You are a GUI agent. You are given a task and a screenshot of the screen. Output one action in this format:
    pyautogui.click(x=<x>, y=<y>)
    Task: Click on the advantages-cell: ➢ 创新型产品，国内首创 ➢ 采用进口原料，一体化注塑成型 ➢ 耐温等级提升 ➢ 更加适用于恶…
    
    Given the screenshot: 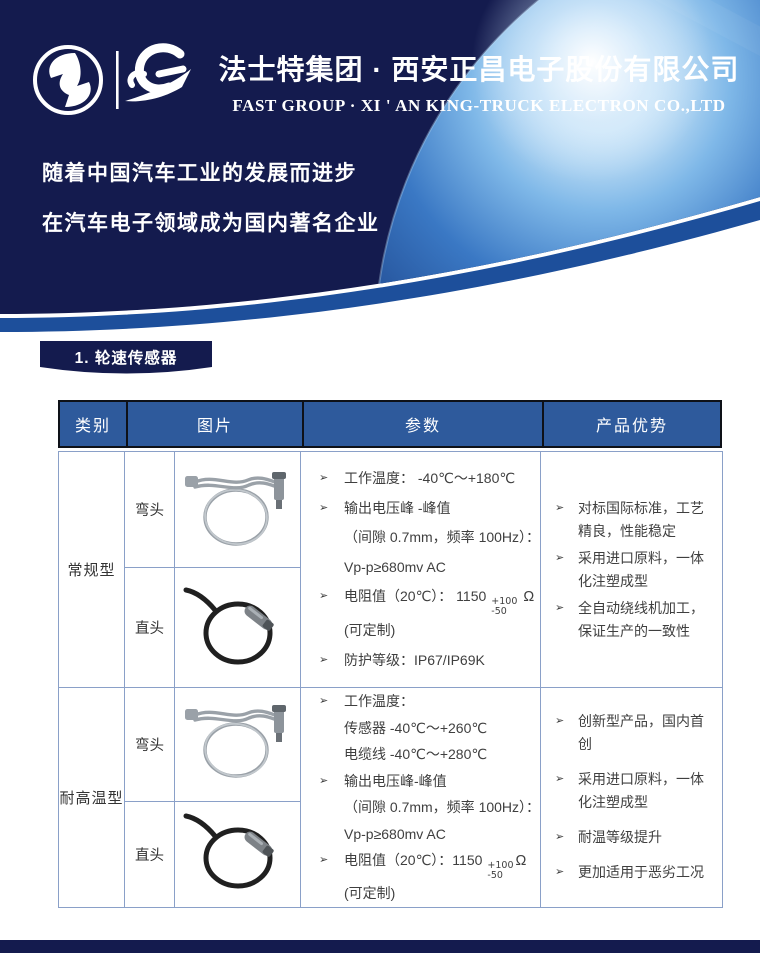 What is the action you would take?
    pyautogui.click(x=631, y=797)
    